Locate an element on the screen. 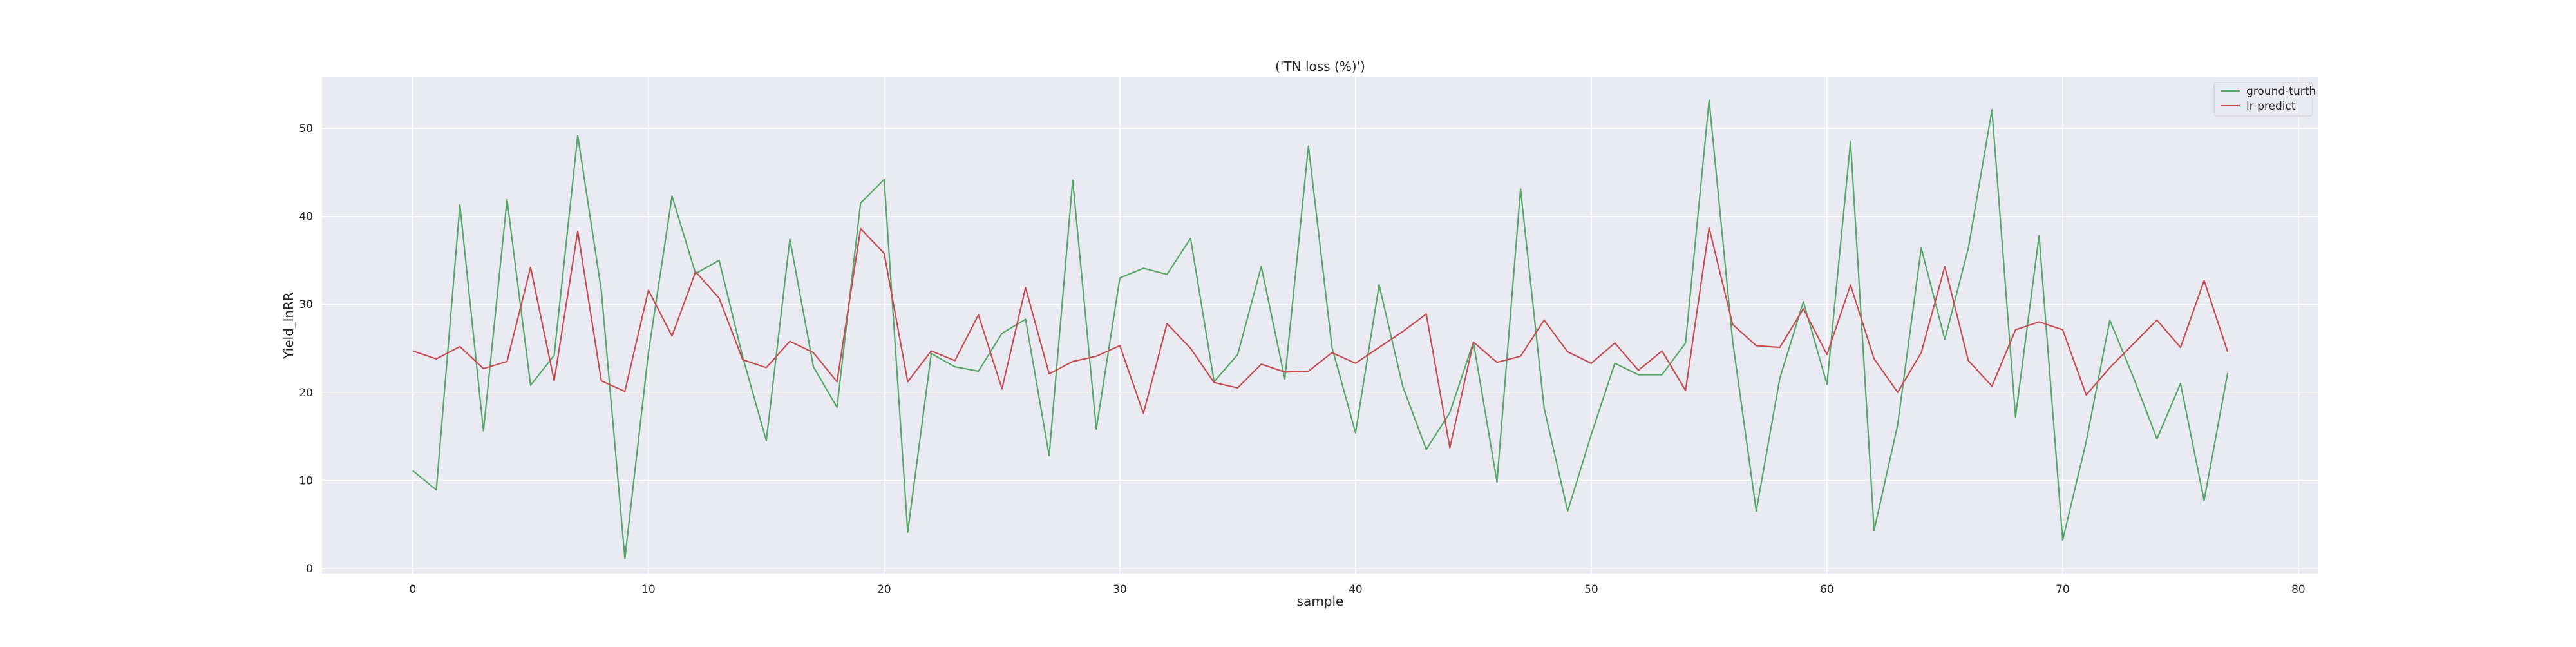  legend: ground-turth lr predict is located at coordinates (2264, 99).